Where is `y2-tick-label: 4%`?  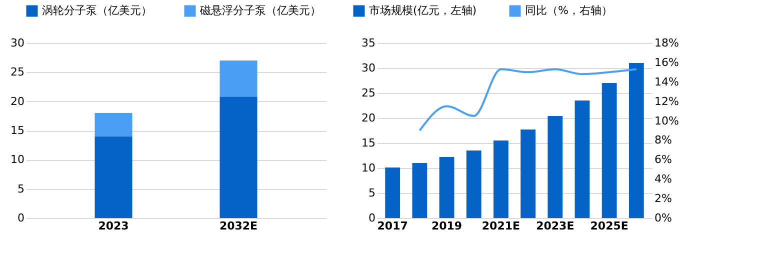 y2-tick-label: 4% is located at coordinates (663, 179).